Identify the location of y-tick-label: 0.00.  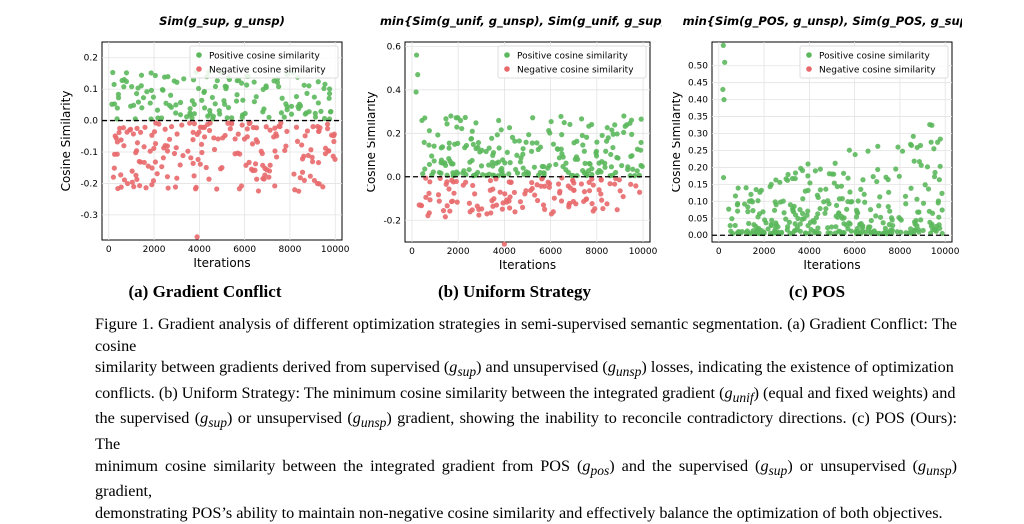
(698, 236).